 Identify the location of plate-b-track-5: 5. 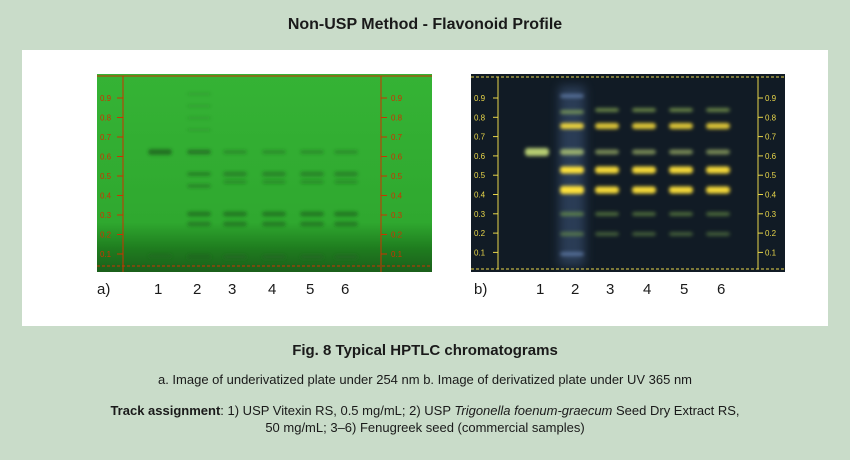
(684, 289).